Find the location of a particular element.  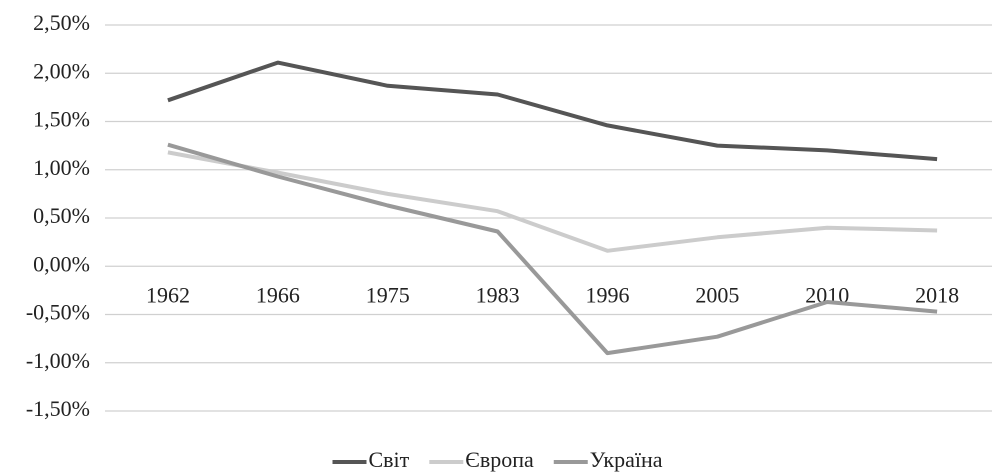

y-tick-label: 2,00% is located at coordinates (61, 70).